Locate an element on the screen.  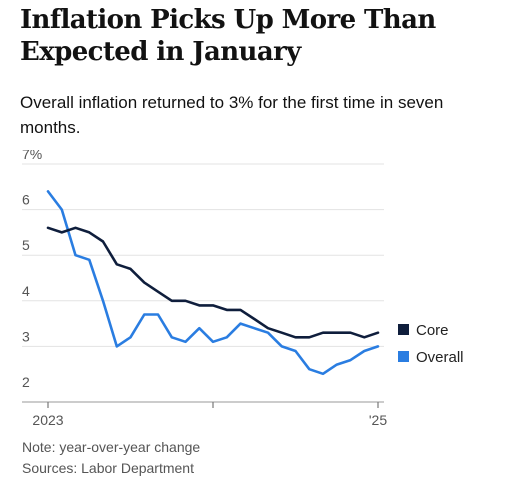
legend-label-core: Core is located at coordinates (432, 330).